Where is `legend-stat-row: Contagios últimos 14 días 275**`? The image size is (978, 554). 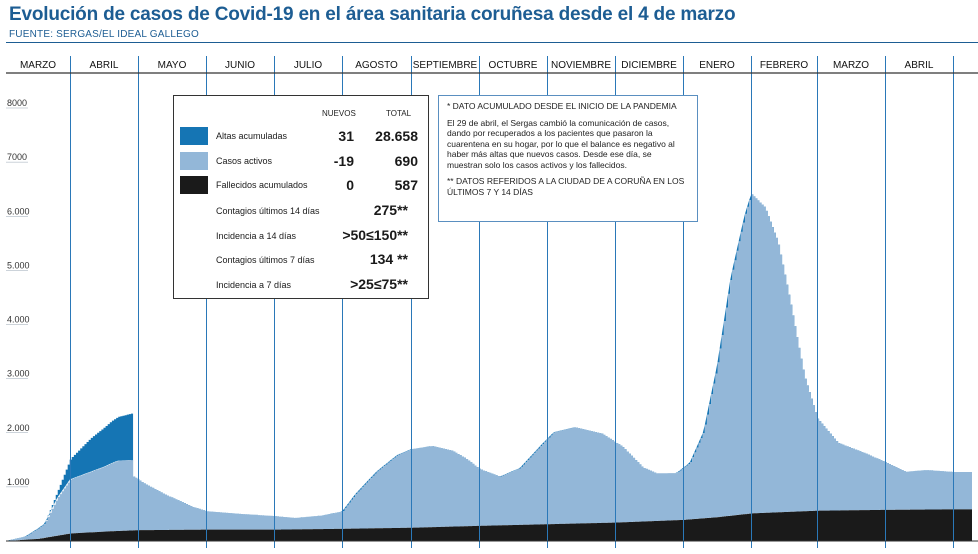
legend-stat-row: Contagios últimos 14 días 275** is located at coordinates (301, 212).